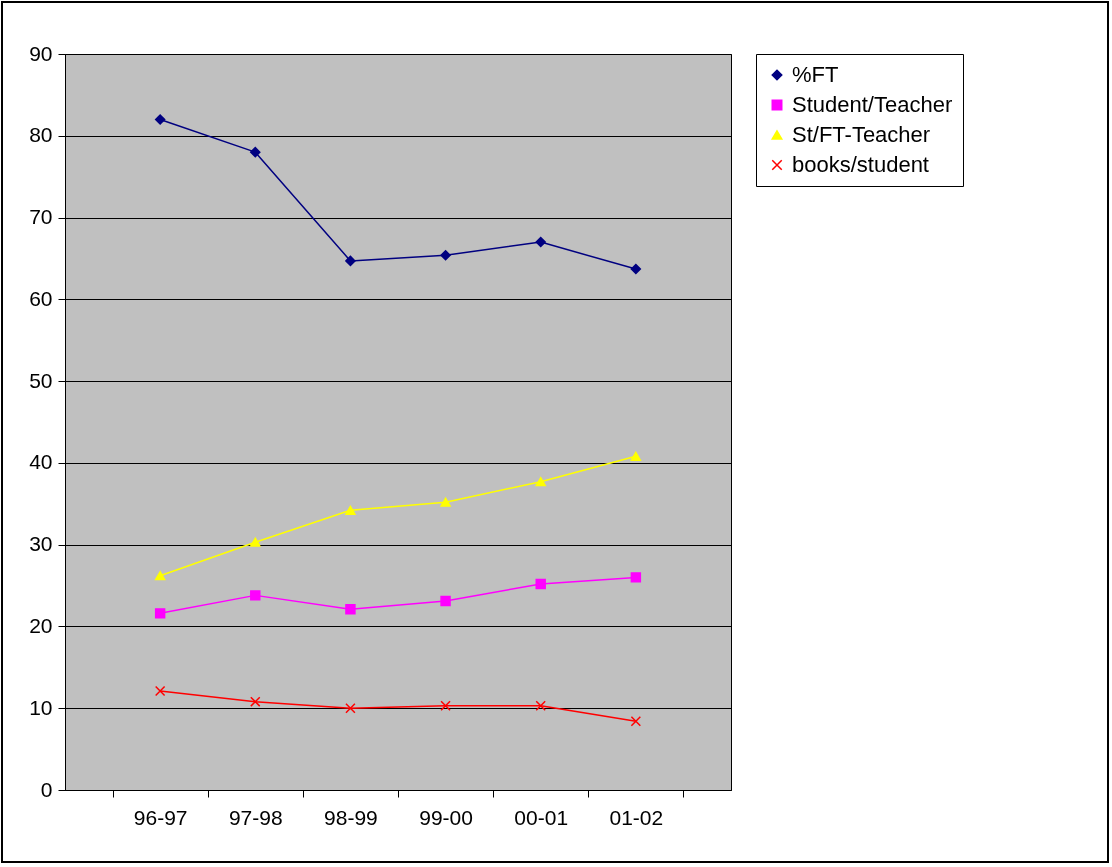 This screenshot has width=1112, height=867. Describe the element at coordinates (41, 707) in the screenshot. I see `y-tick-label: 10` at that location.